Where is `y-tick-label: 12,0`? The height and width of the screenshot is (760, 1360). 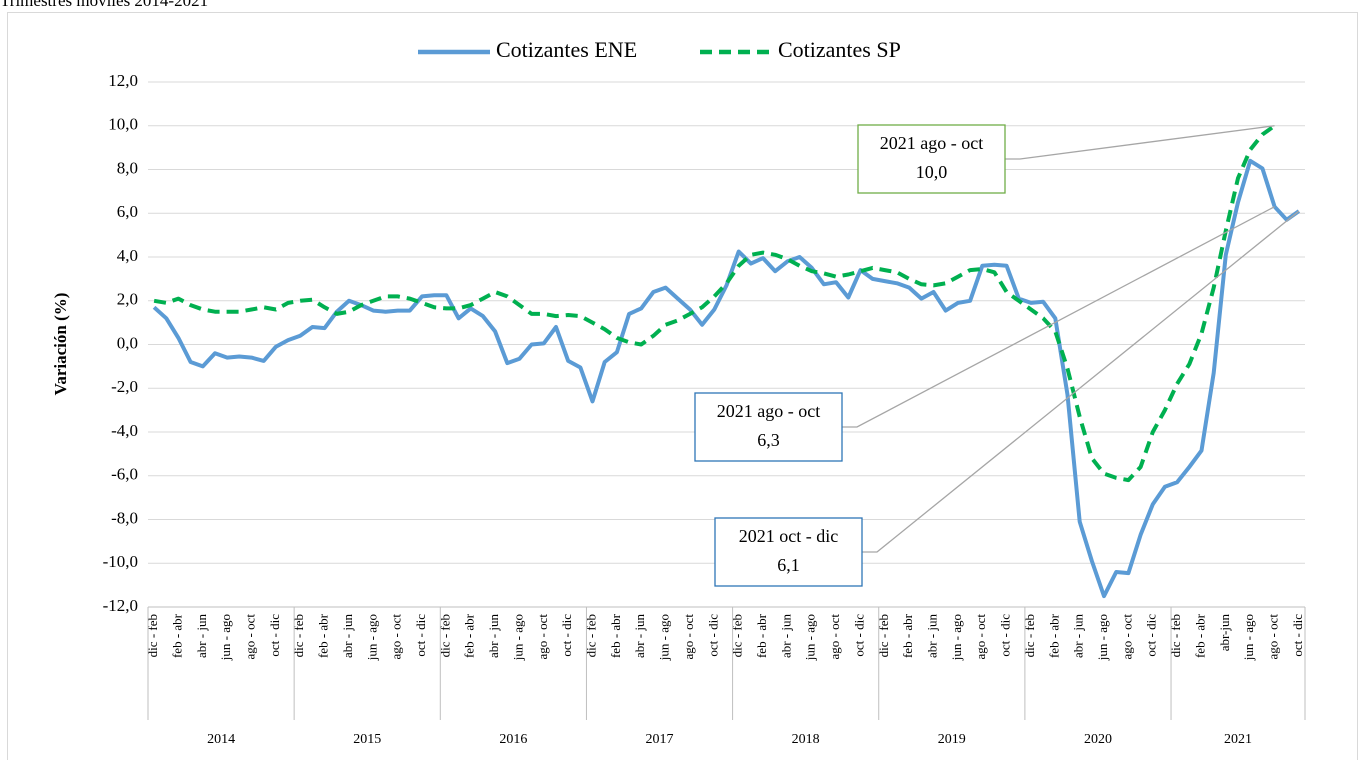 y-tick-label: 12,0 is located at coordinates (123, 80).